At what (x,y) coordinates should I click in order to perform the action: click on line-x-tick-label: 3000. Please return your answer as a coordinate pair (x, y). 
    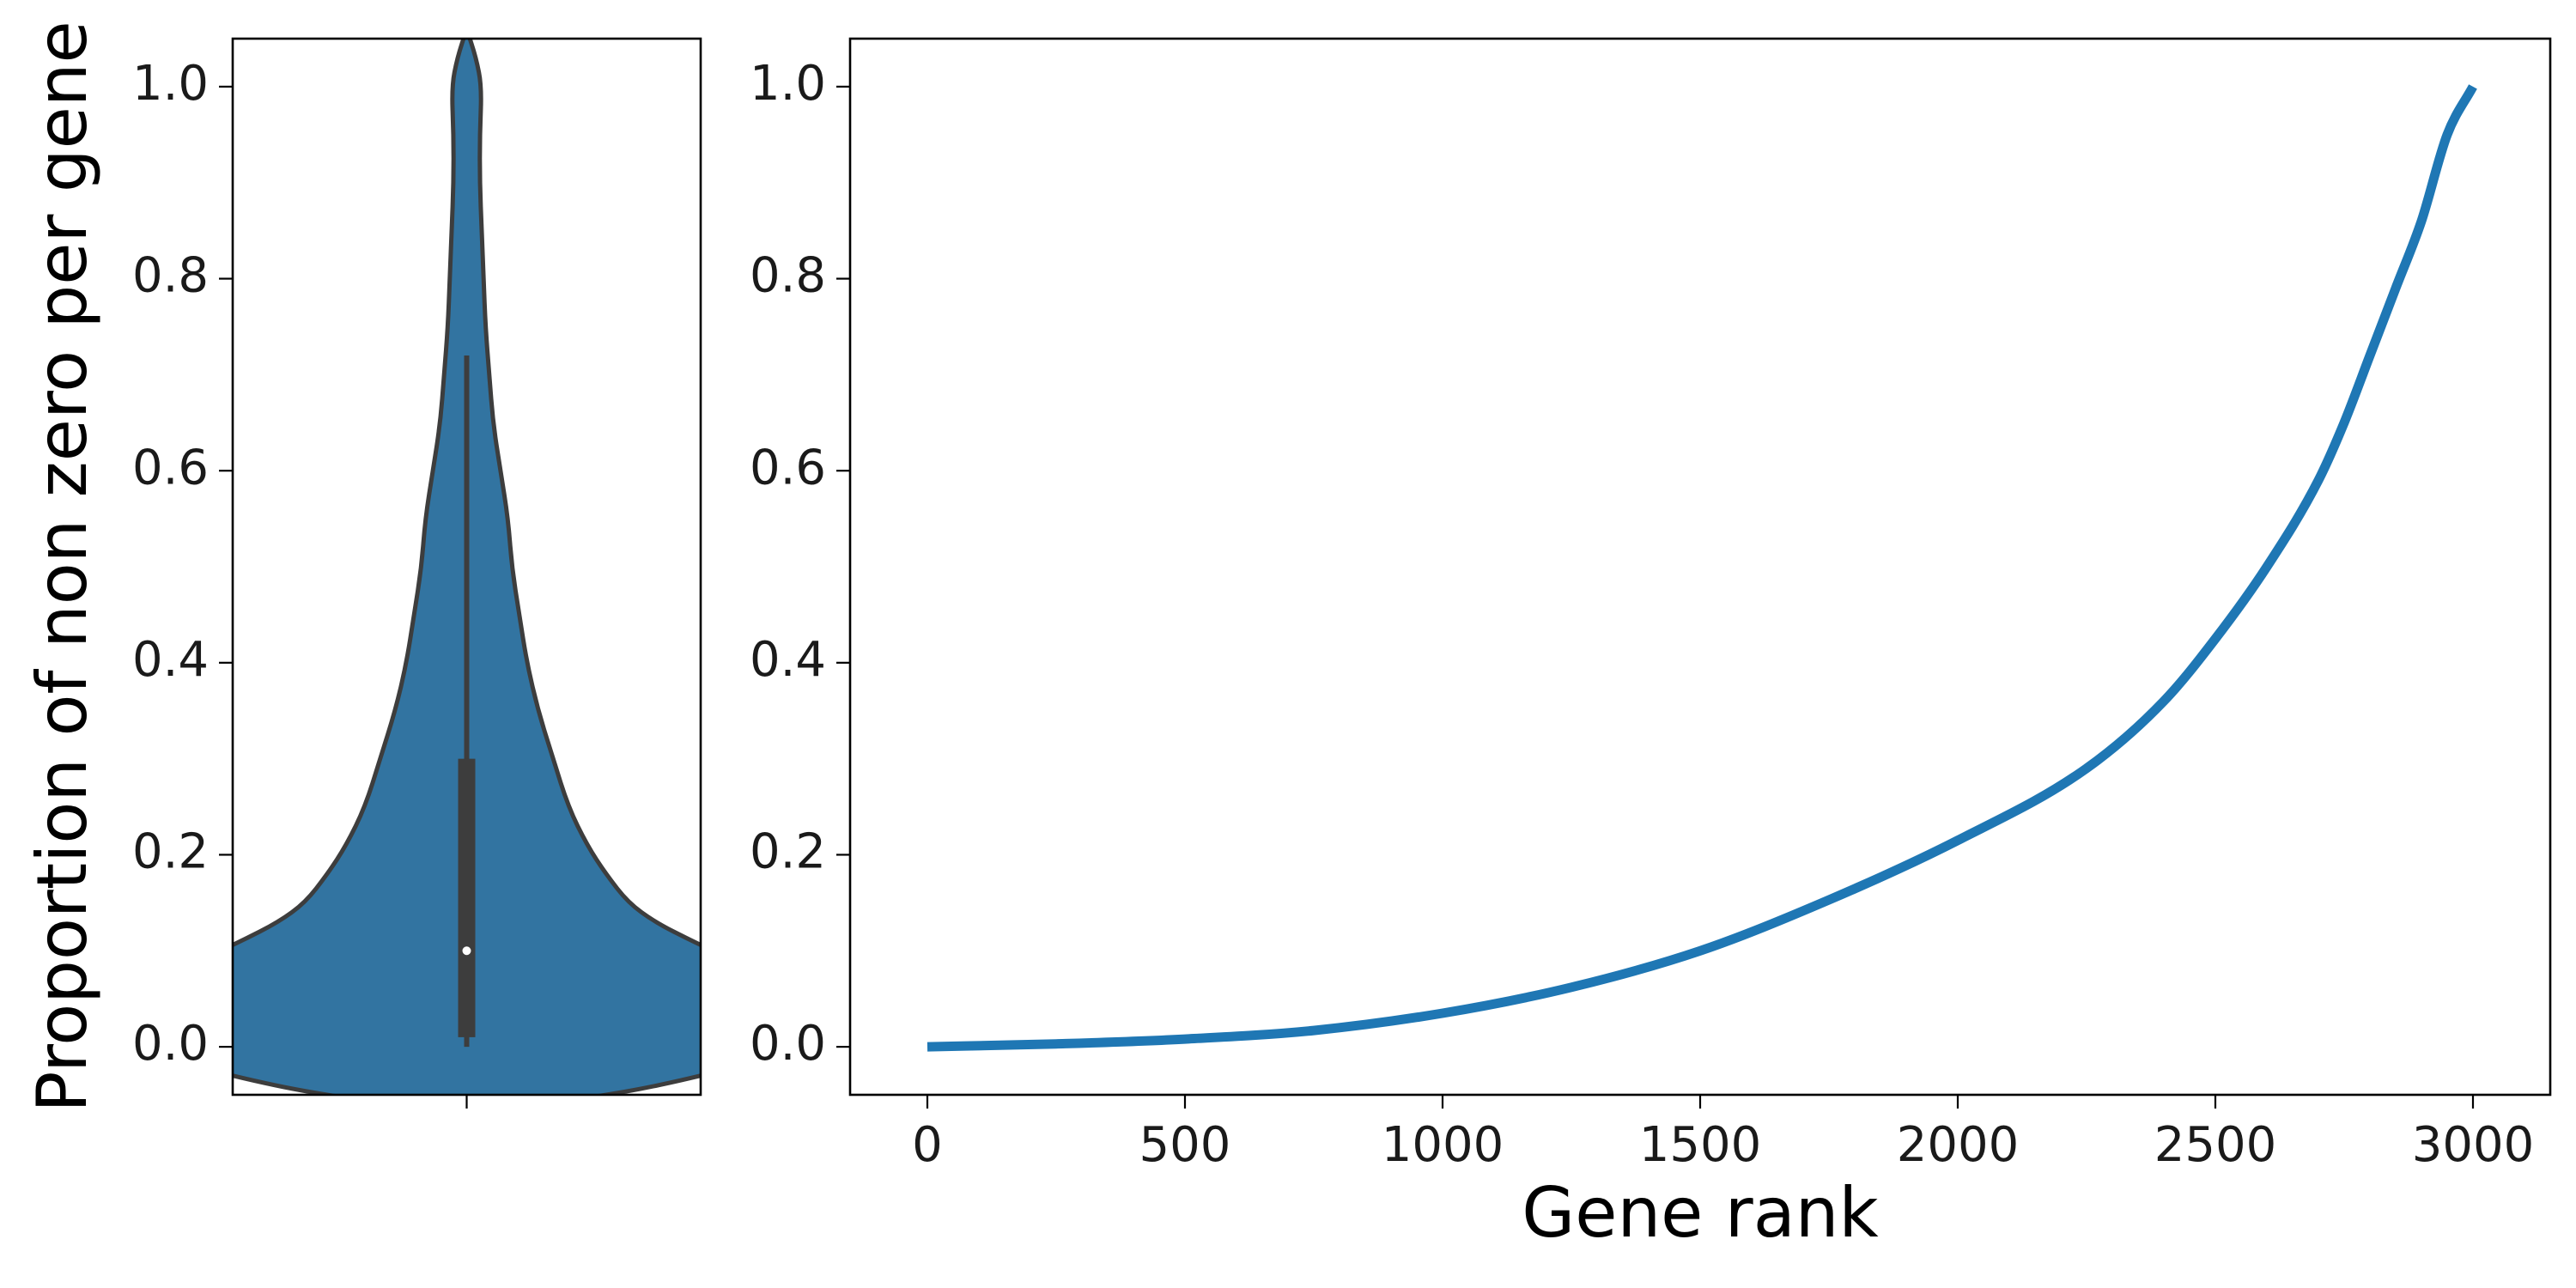
    Looking at the image, I should click on (2473, 1145).